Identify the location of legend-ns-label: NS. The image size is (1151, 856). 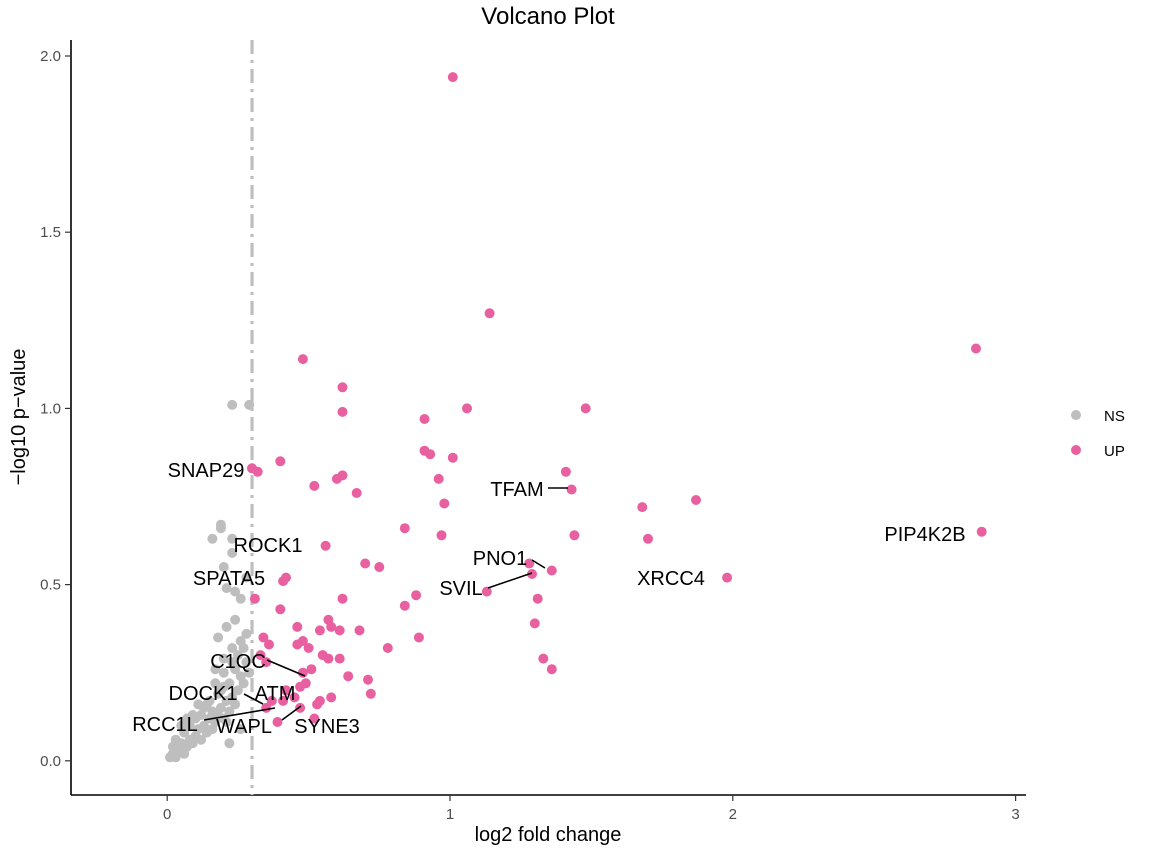
(1114, 416).